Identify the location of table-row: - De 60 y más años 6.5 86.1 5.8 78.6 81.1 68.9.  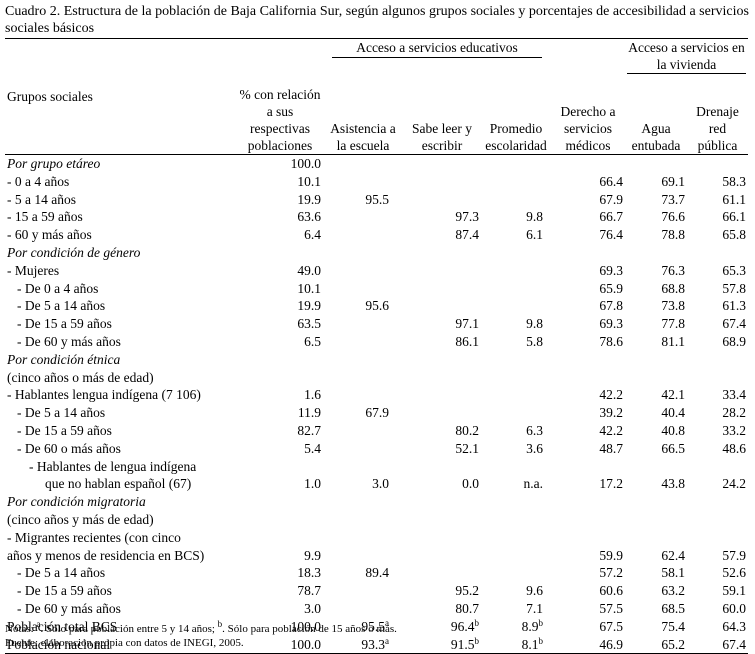
(376, 342).